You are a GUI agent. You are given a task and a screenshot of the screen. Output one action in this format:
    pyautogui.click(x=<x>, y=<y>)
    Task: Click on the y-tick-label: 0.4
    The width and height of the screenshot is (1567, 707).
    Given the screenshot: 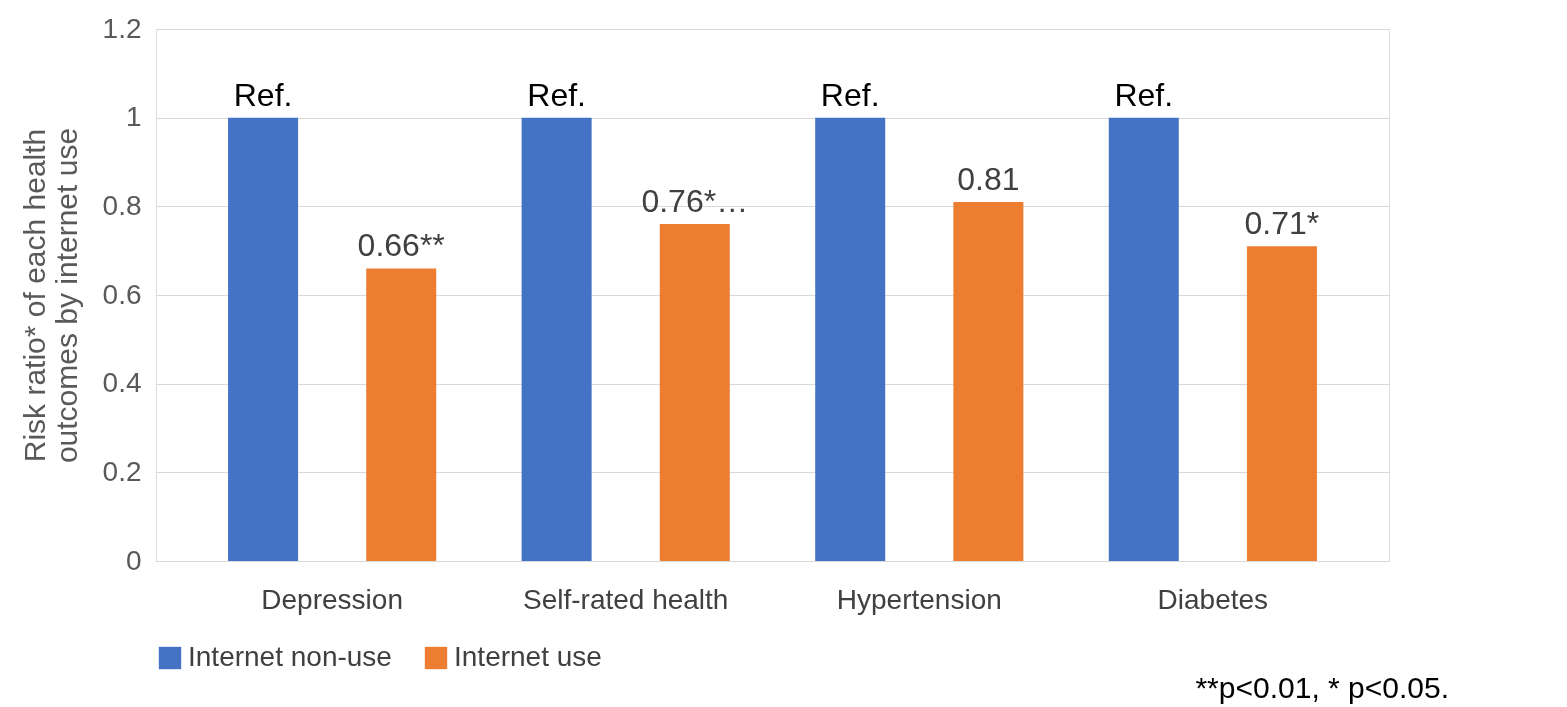 What is the action you would take?
    pyautogui.click(x=122, y=383)
    